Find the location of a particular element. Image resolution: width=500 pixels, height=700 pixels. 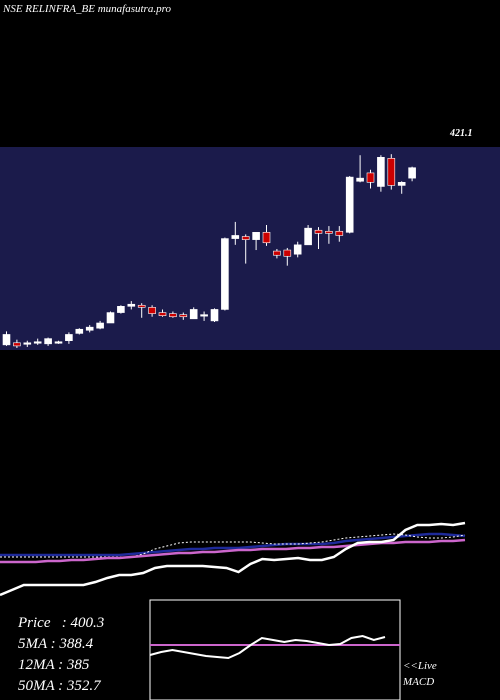

50ma-stat: 50MA : 352.7 is located at coordinates (59, 686).